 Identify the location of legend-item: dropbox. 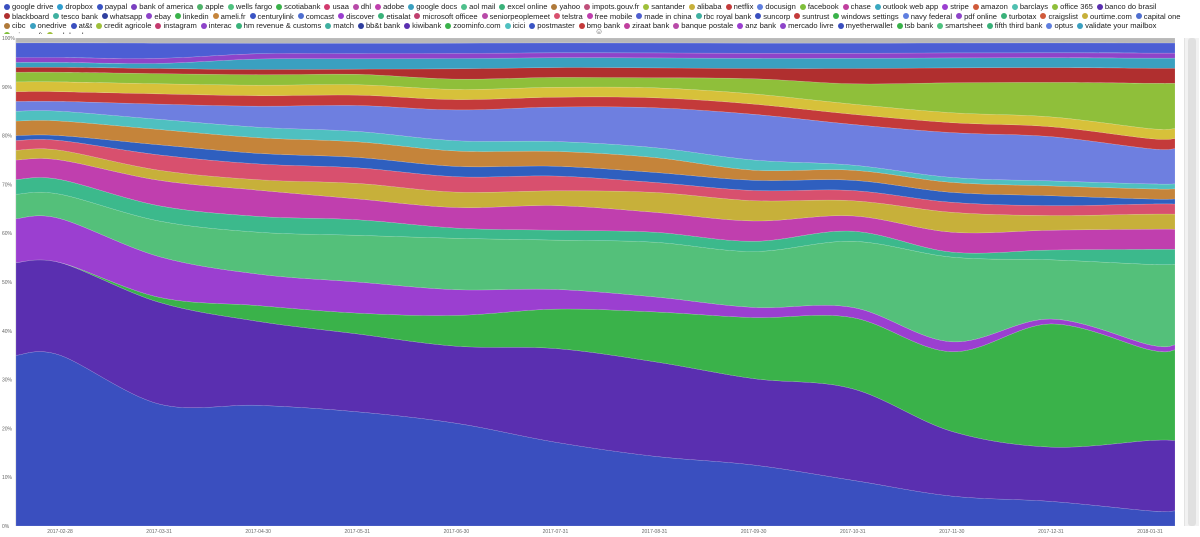
(75, 7).